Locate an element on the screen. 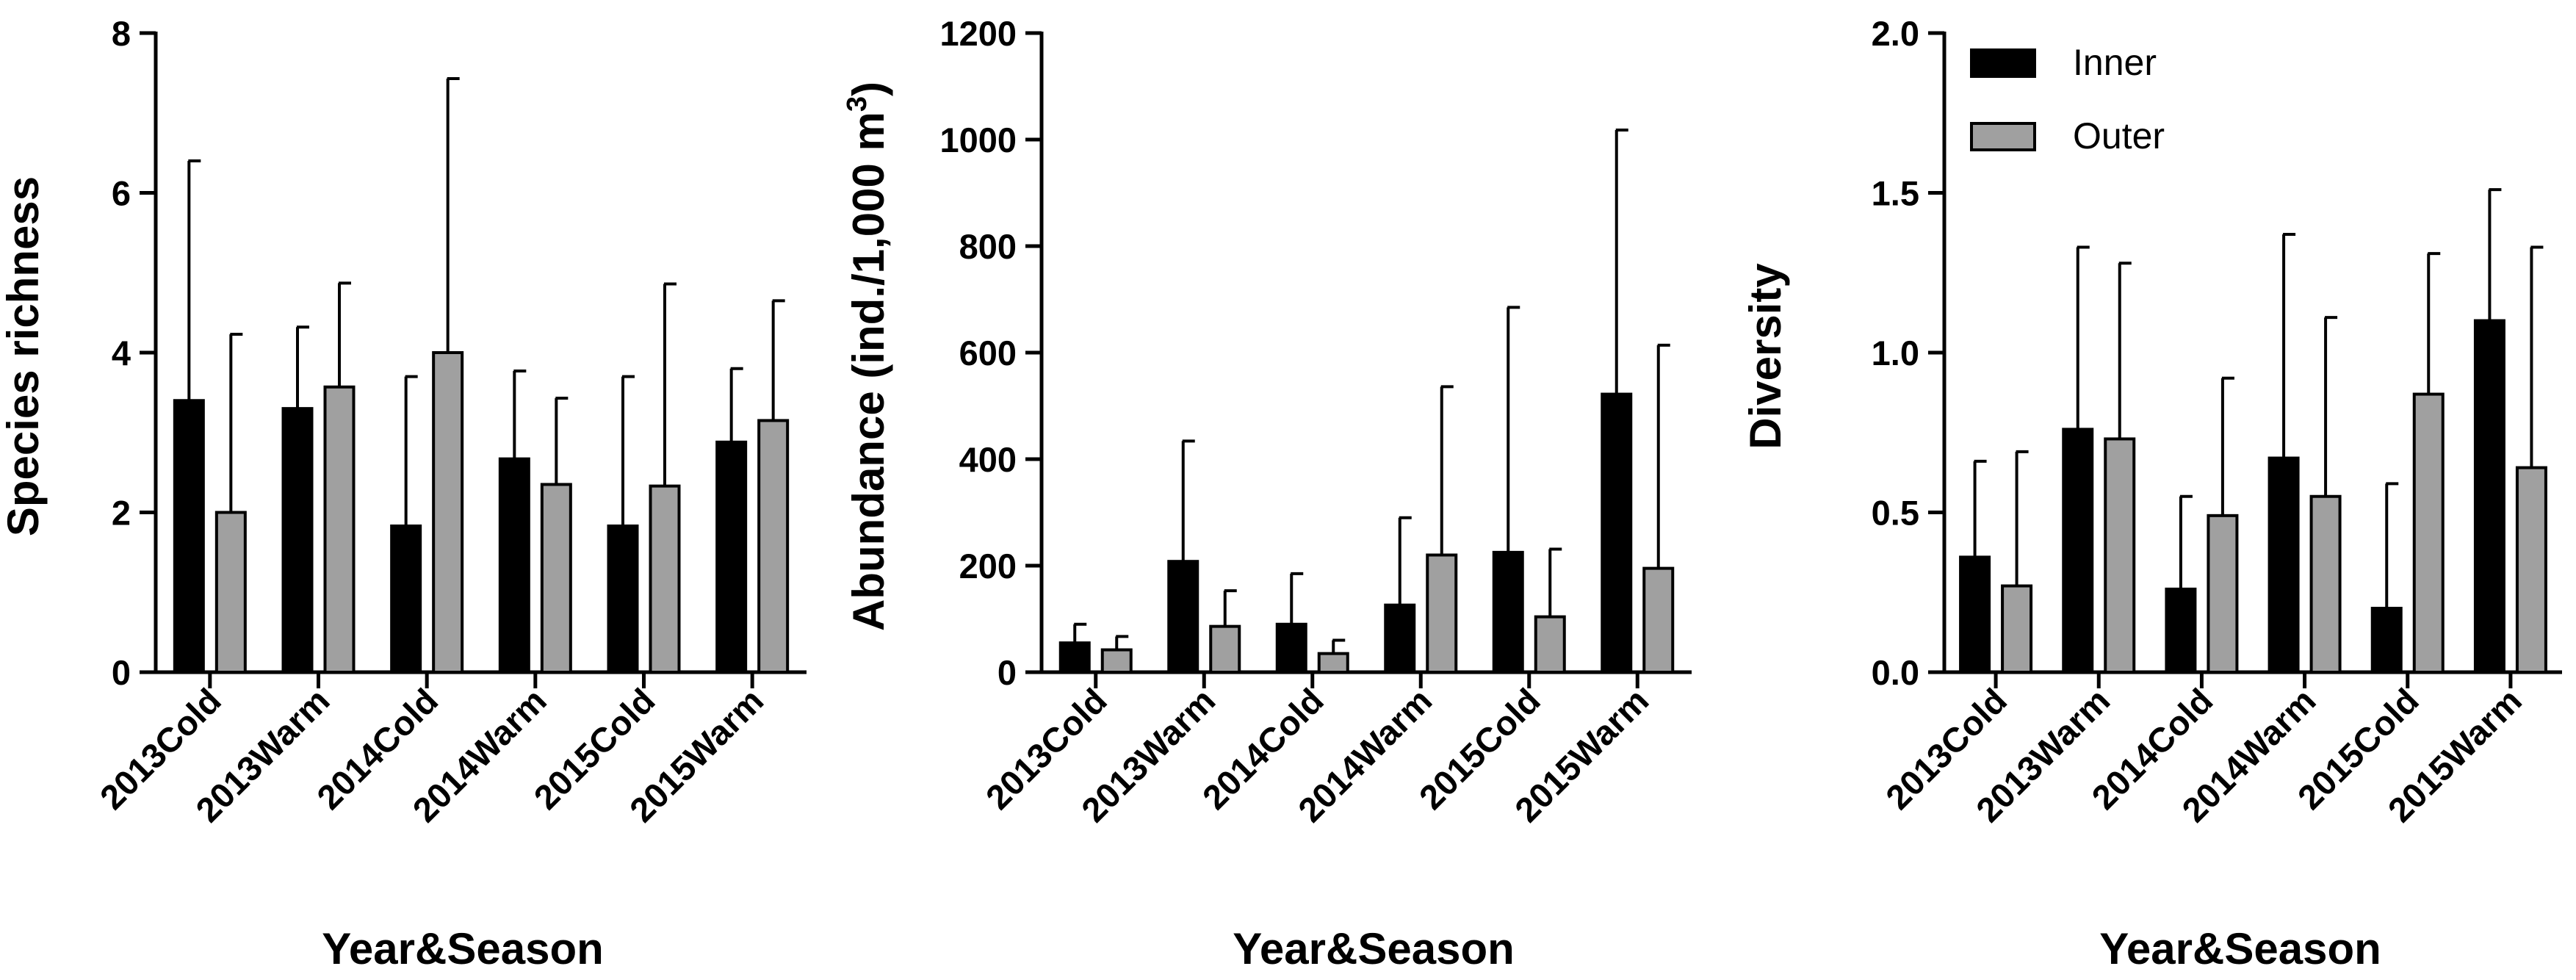 The width and height of the screenshot is (2576, 980). y-tick-label: 1000 is located at coordinates (978, 139).